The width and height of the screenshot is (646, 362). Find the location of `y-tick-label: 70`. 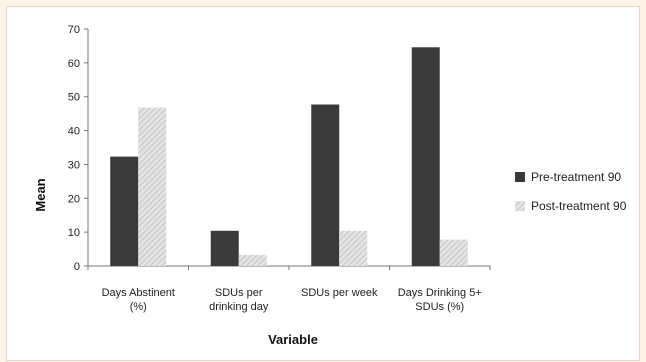

y-tick-label: 70 is located at coordinates (74, 30).